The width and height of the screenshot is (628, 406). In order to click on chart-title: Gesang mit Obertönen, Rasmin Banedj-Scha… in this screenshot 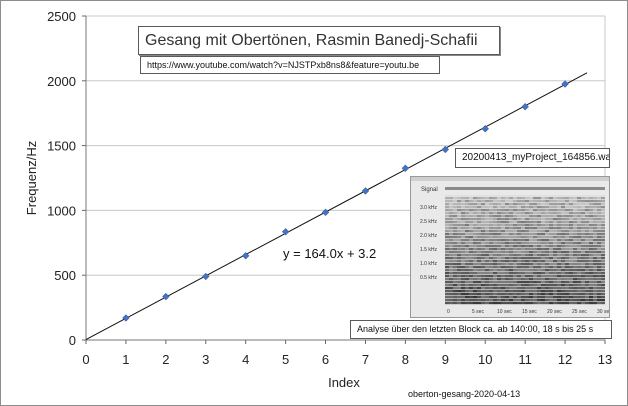, I will do `click(311, 40)`.